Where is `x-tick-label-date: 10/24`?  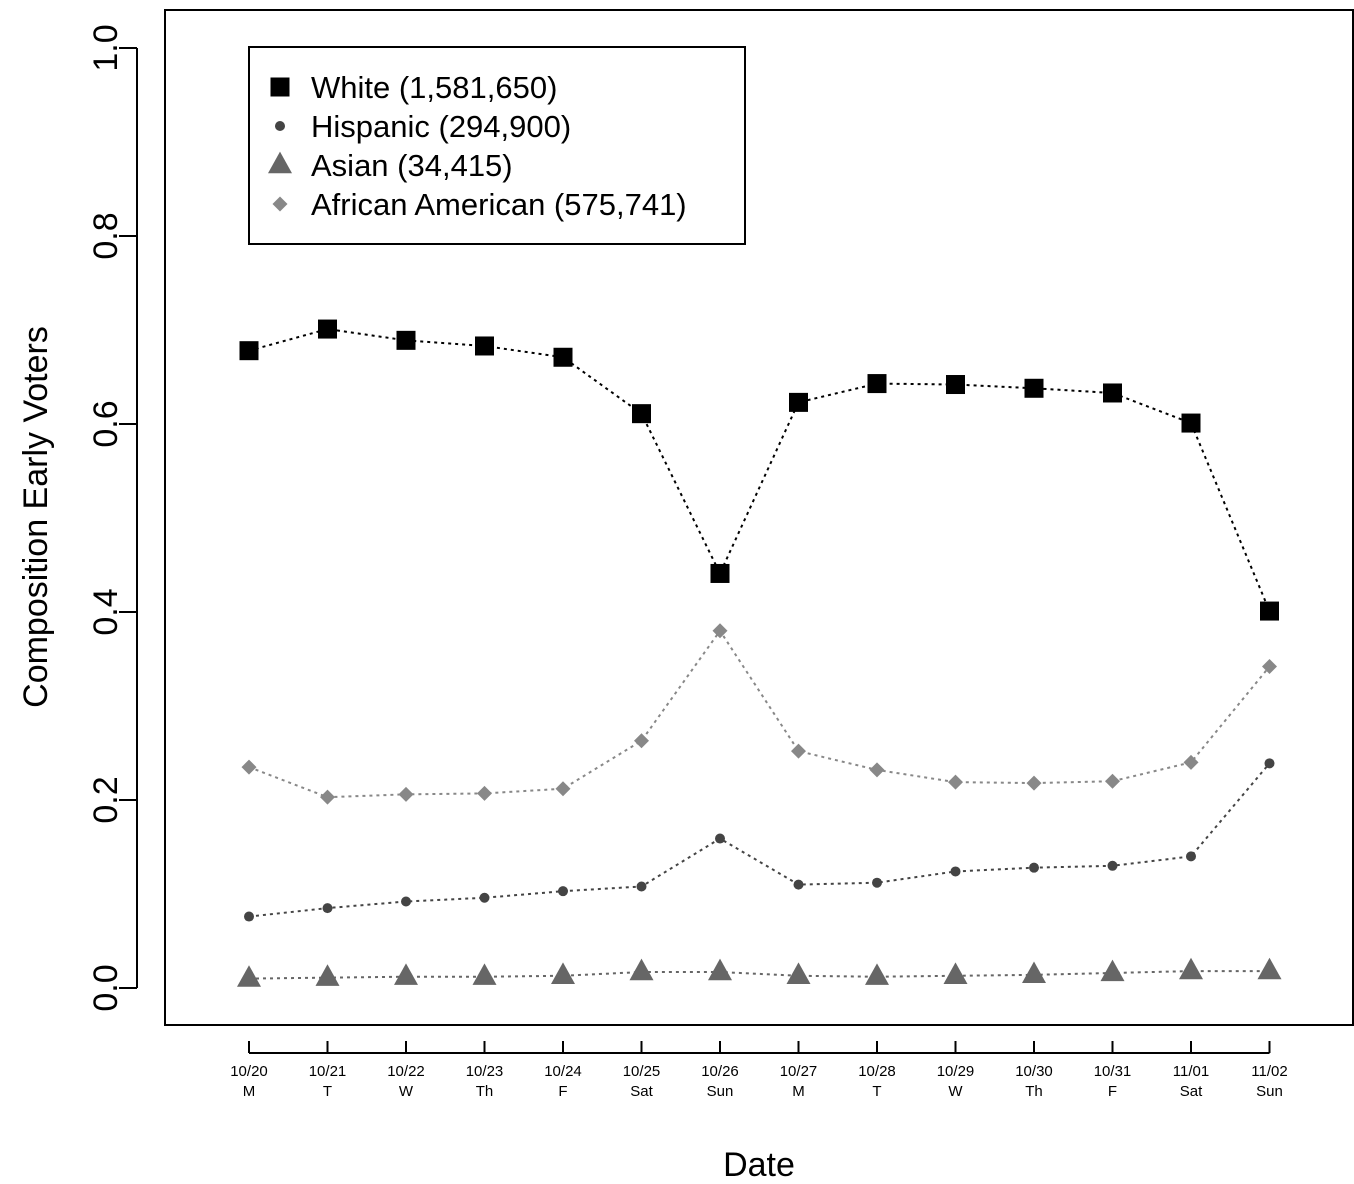
x-tick-label-date: 10/24 is located at coordinates (563, 1071).